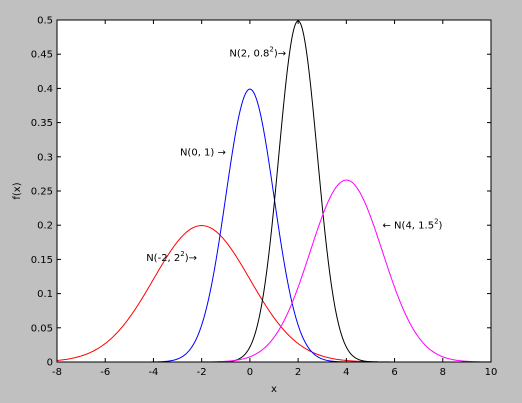  Describe the element at coordinates (42, 55) in the screenshot. I see `y-tick-label: 0.45` at that location.